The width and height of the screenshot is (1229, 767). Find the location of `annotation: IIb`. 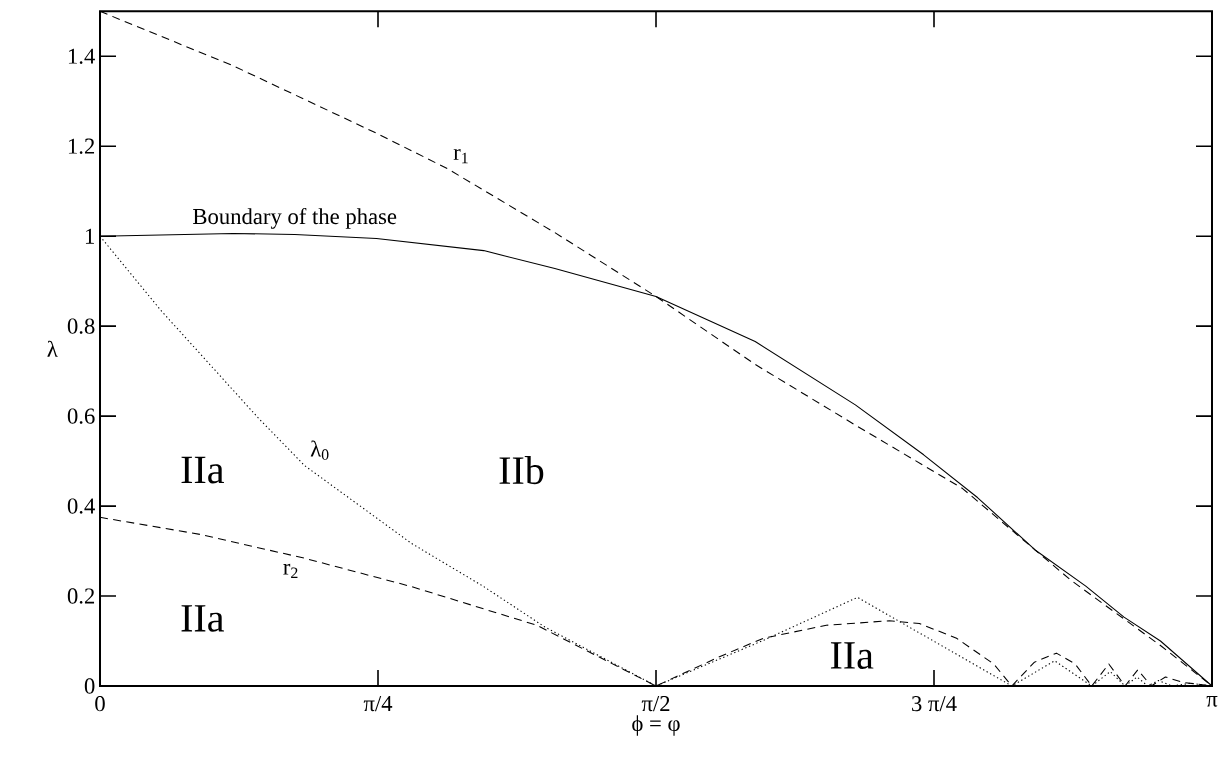

annotation: IIb is located at coordinates (521, 470).